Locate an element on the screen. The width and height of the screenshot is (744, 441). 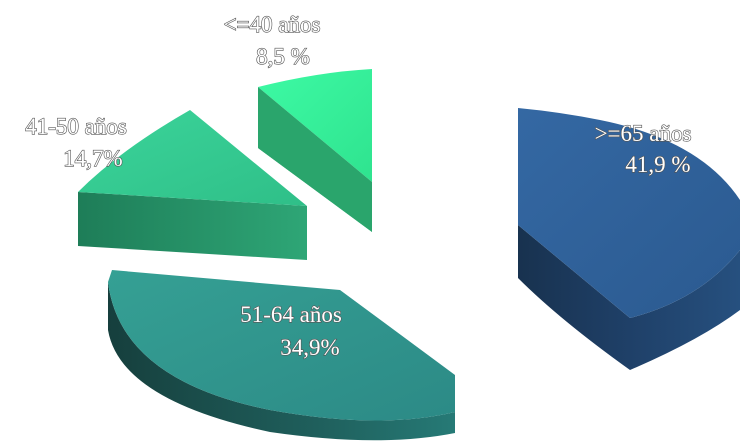
slice-le-40-top is located at coordinates (315, 125).